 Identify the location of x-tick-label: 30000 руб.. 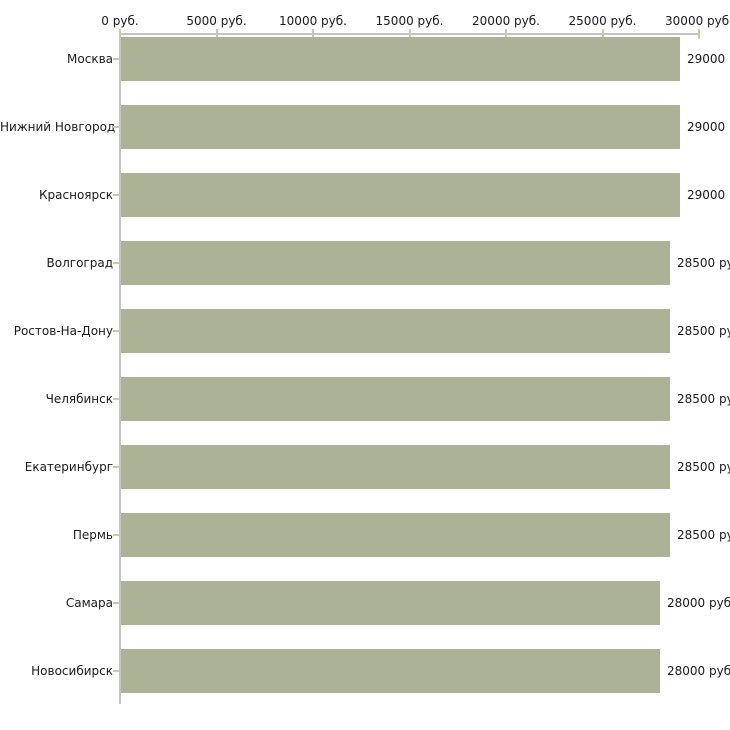
(697, 21).